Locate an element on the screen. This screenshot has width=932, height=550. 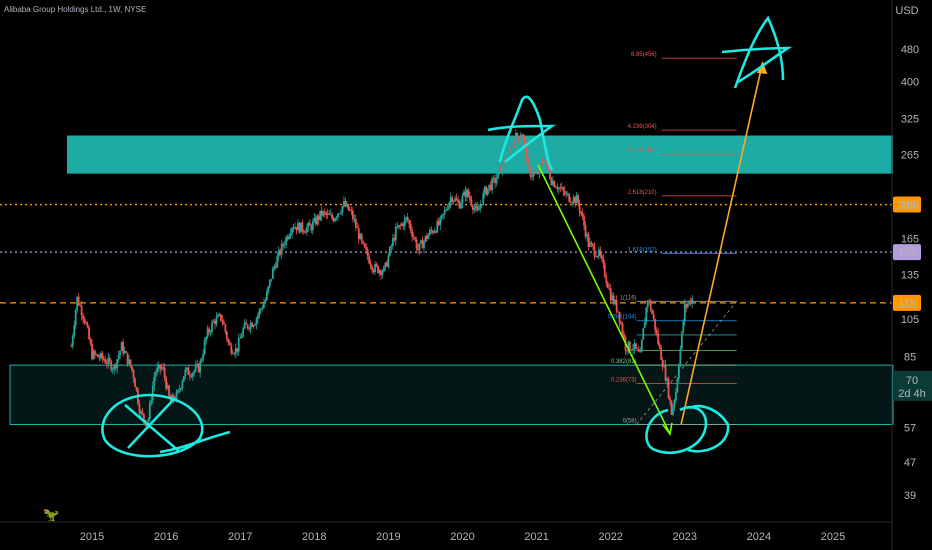
y-tick-label: 47 is located at coordinates (910, 463).